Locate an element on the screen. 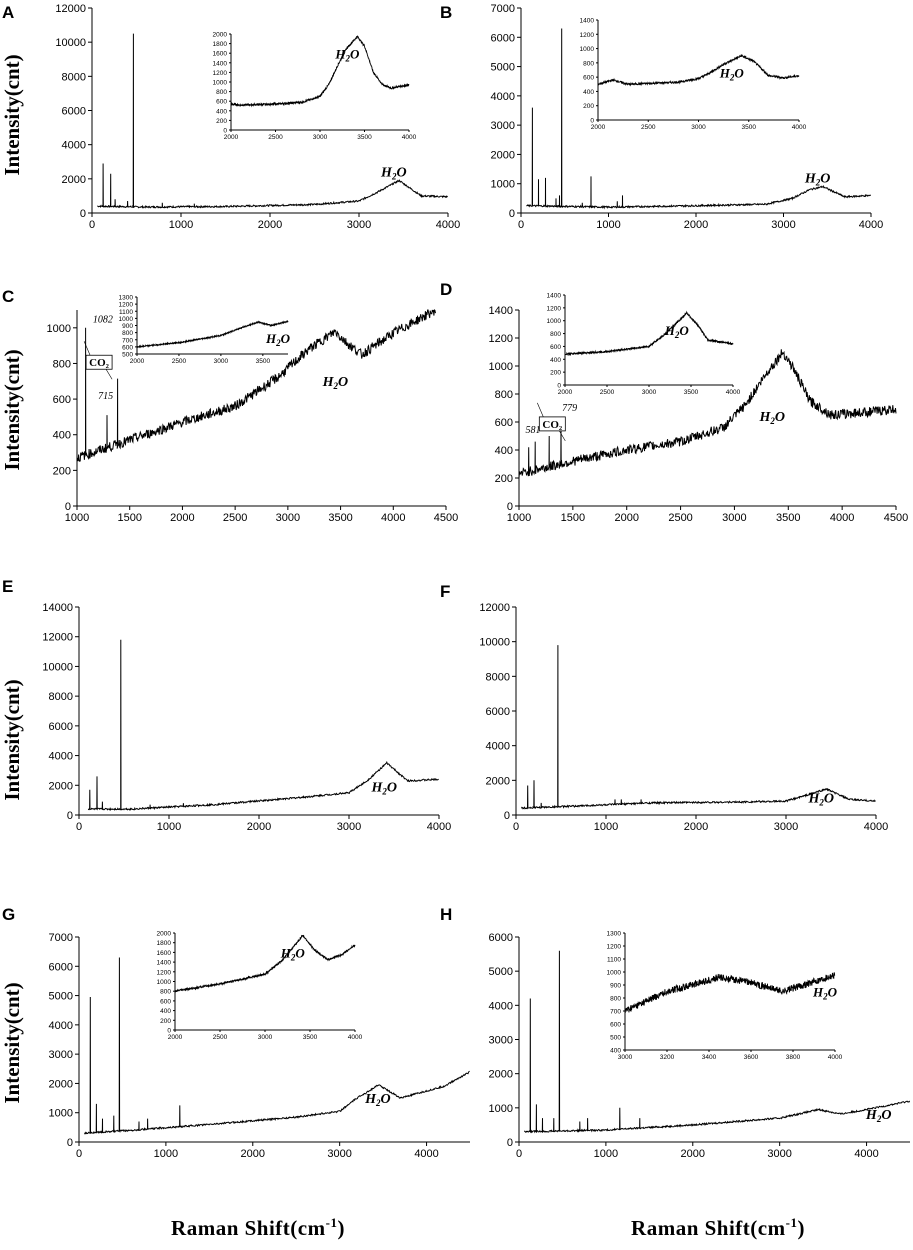 This screenshot has width=913, height=1250. panel-h-y-tick-label: 0 is located at coordinates (510, 1143).